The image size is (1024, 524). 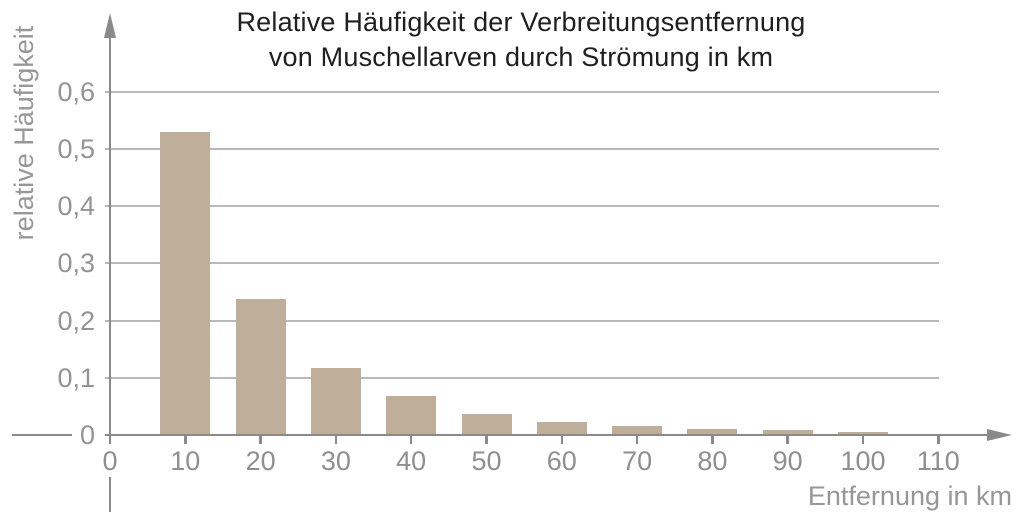 What do you see at coordinates (999, 434) in the screenshot?
I see `x-axis-arrow-icon` at bounding box center [999, 434].